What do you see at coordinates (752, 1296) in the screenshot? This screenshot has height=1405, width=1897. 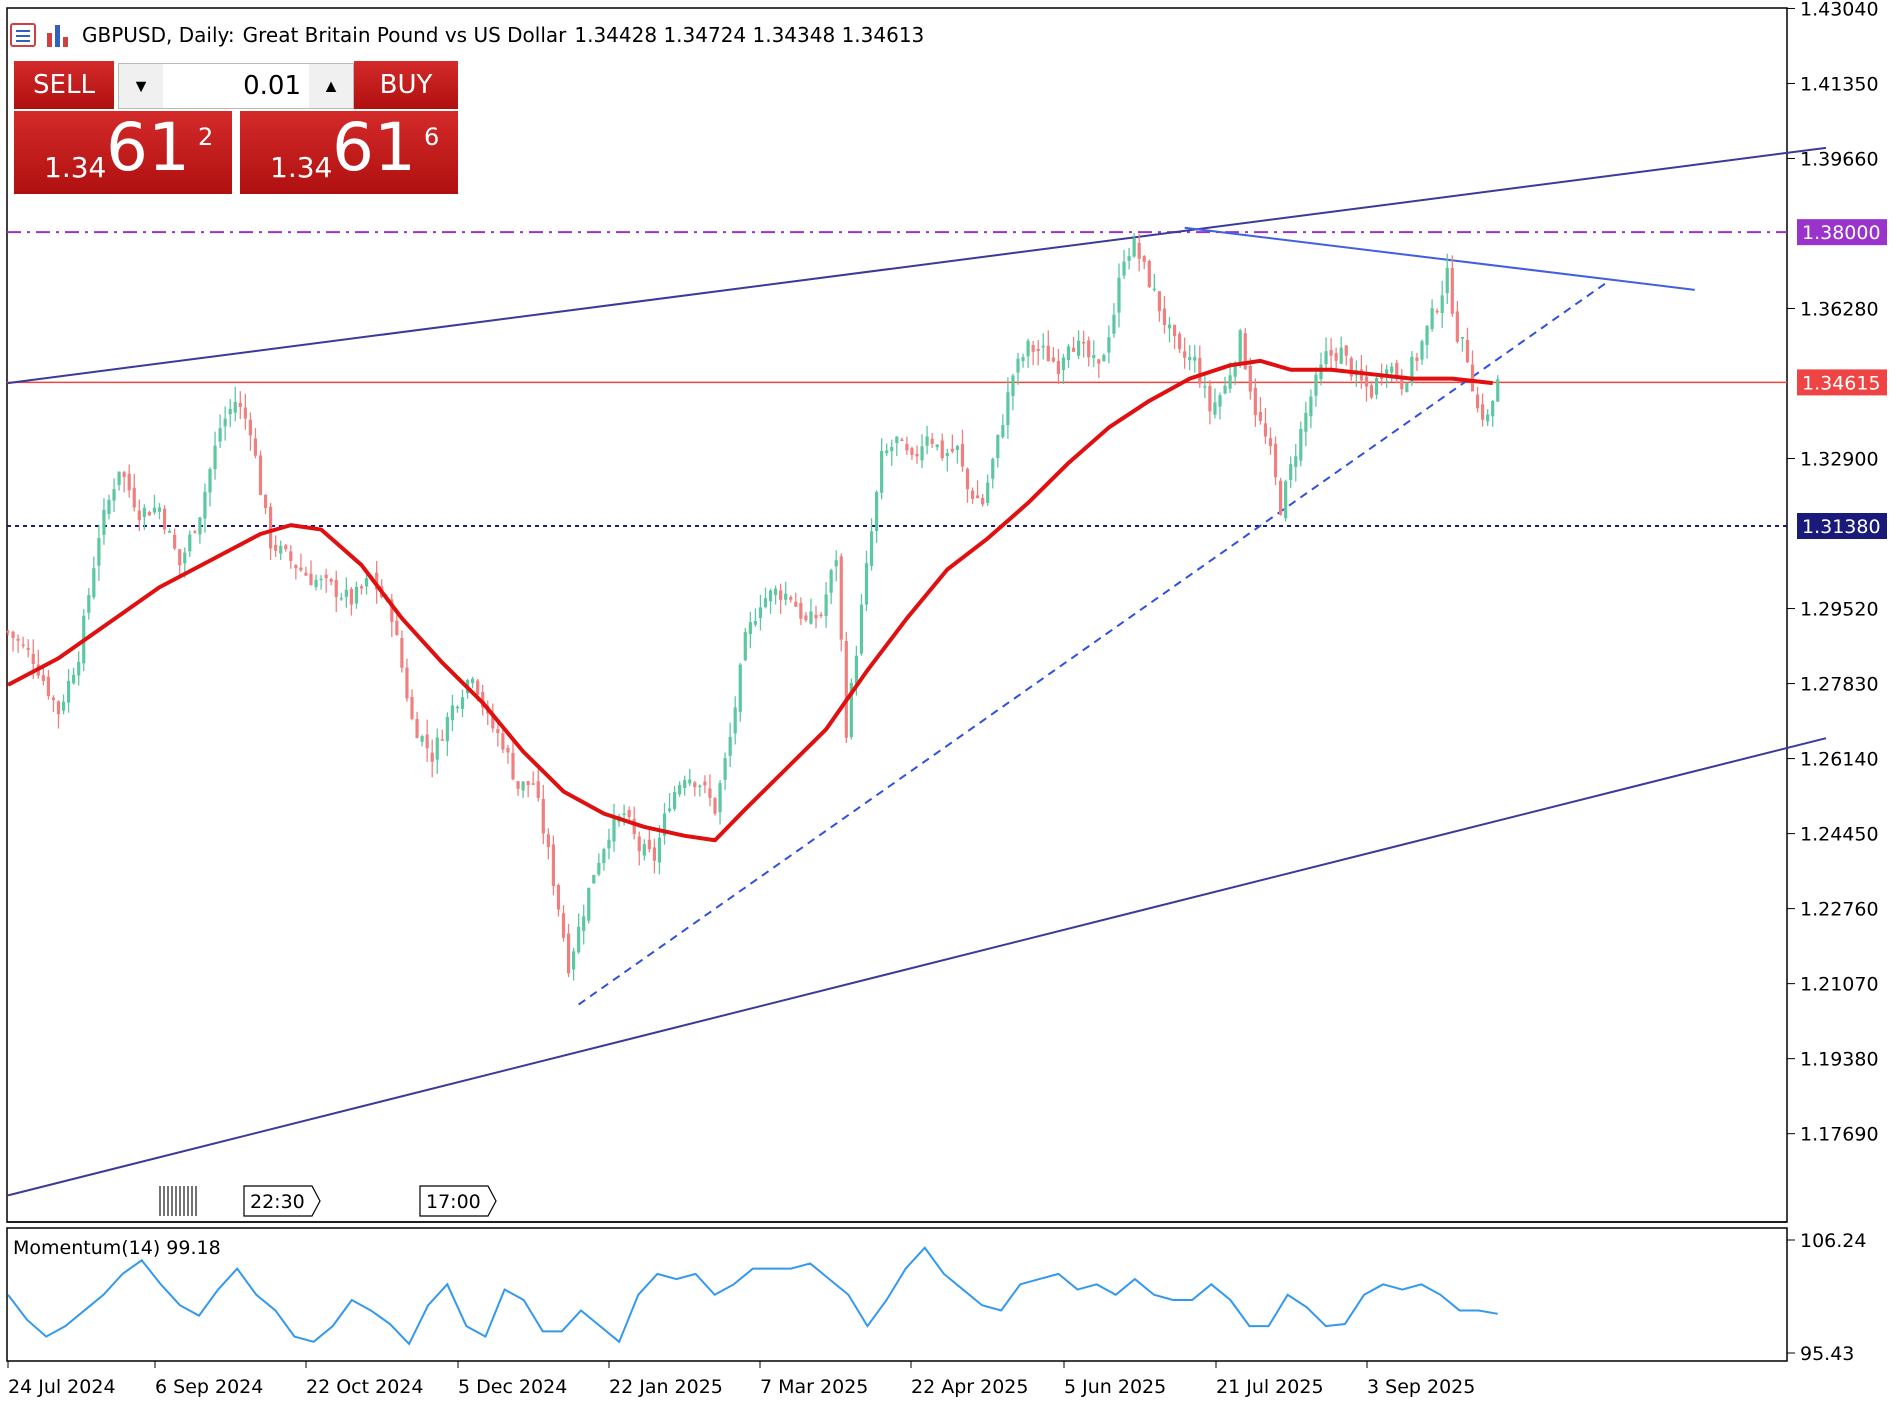 I see `momentum-line` at bounding box center [752, 1296].